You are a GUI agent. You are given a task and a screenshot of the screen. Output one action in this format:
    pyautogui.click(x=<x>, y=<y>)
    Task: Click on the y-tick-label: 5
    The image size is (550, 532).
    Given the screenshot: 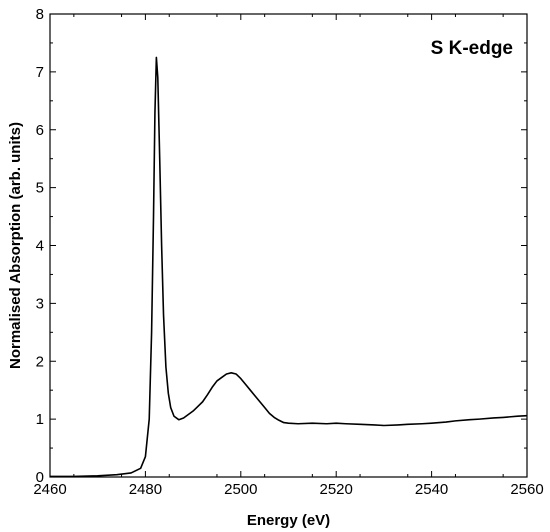 What is the action you would take?
    pyautogui.click(x=40, y=188)
    